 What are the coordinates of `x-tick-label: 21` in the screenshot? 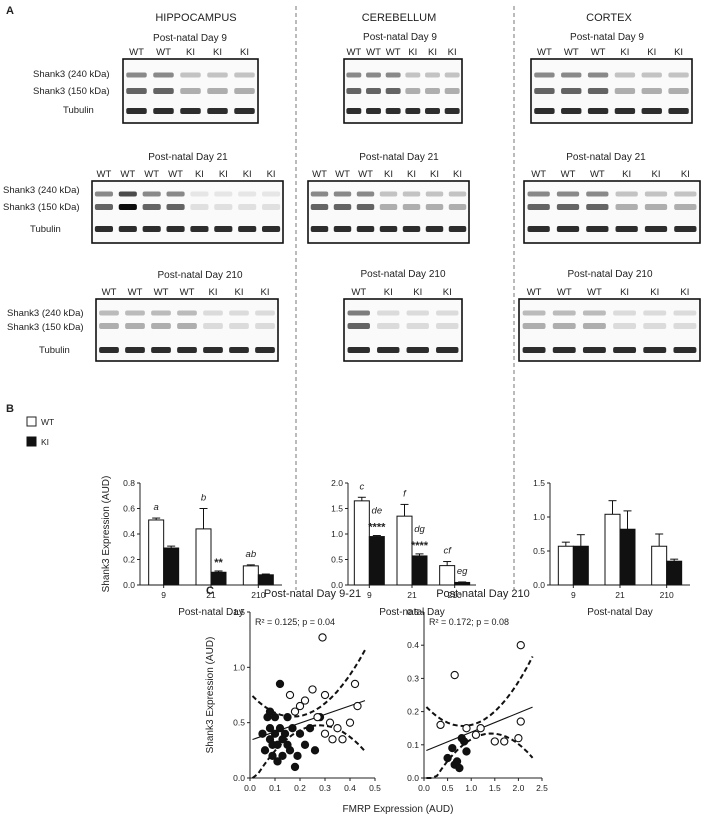 It's located at (211, 595).